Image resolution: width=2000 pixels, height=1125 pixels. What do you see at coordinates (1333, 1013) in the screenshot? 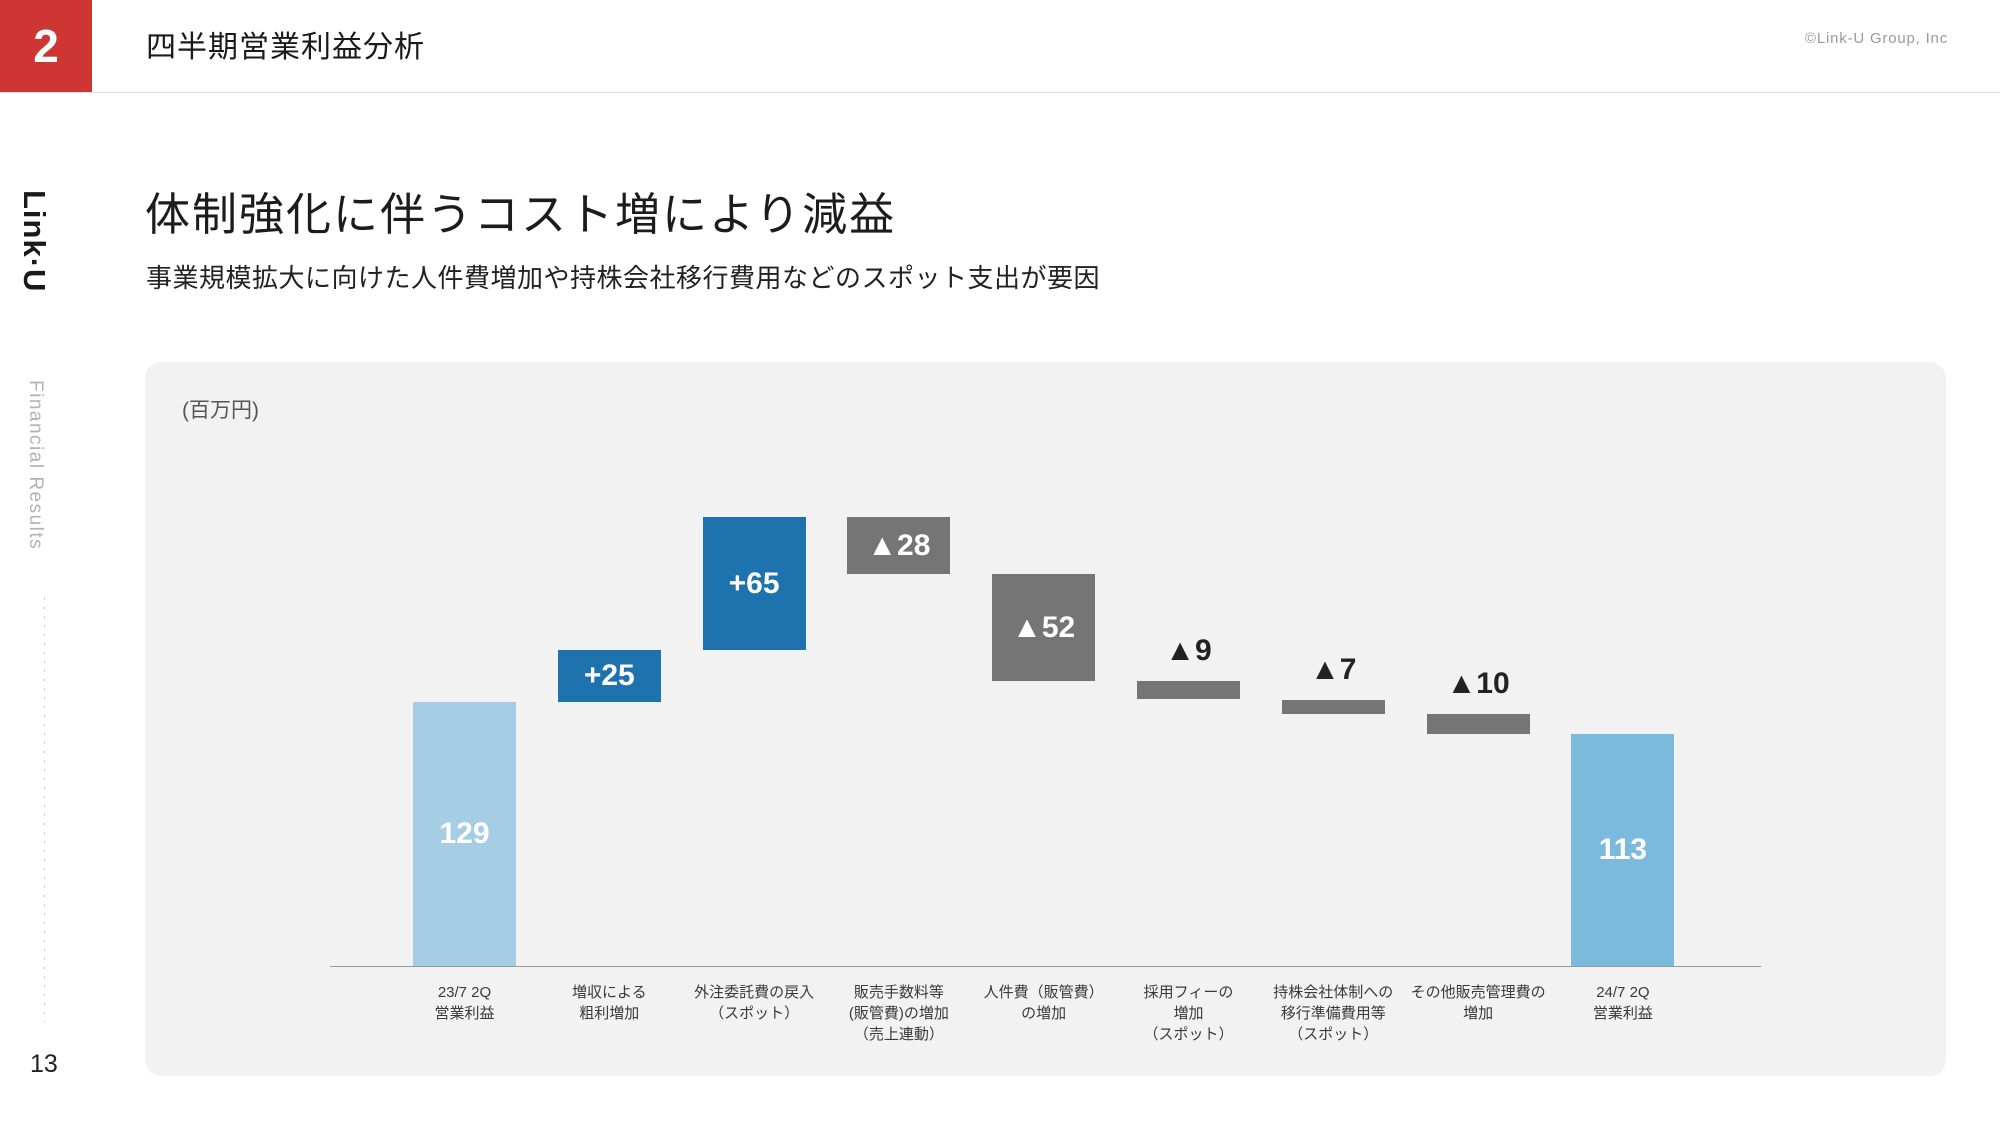
I see `x-axis-label: 持株会社体制への 移行準備費用等 （スポット）` at bounding box center [1333, 1013].